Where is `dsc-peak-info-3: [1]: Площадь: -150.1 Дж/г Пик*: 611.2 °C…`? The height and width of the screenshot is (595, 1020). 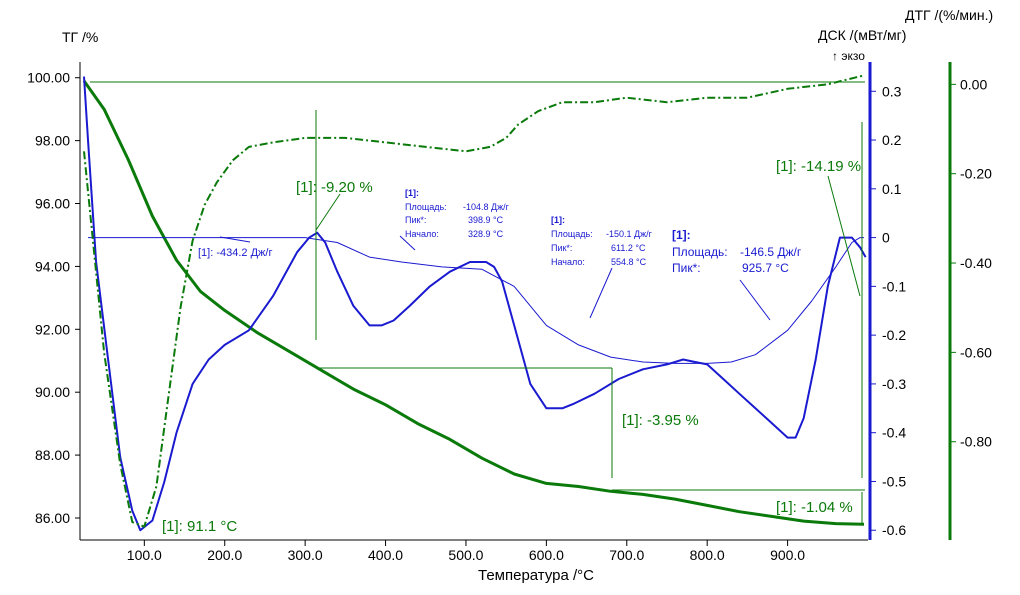 dsc-peak-info-3: [1]: Площадь: -150.1 Дж/г Пик*: 611.2 °C… is located at coordinates (602, 241).